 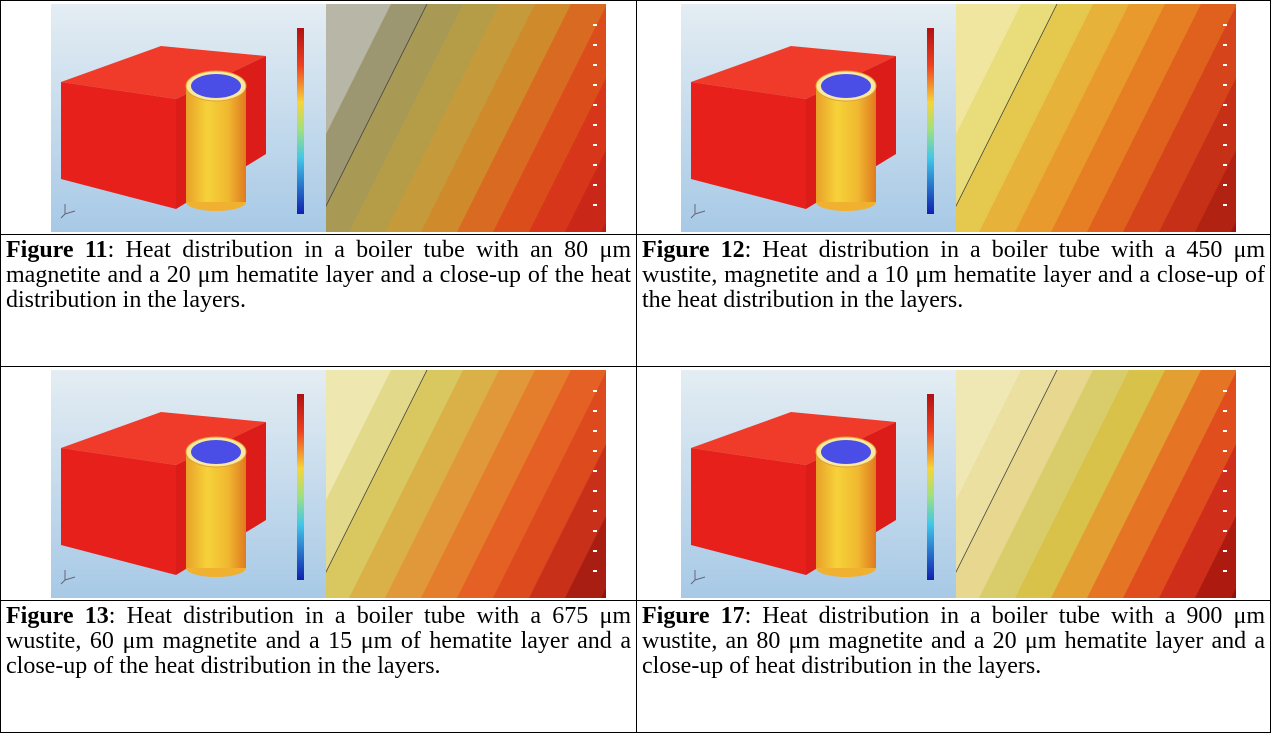 I want to click on caption-label: Figure 11, so click(x=57, y=250).